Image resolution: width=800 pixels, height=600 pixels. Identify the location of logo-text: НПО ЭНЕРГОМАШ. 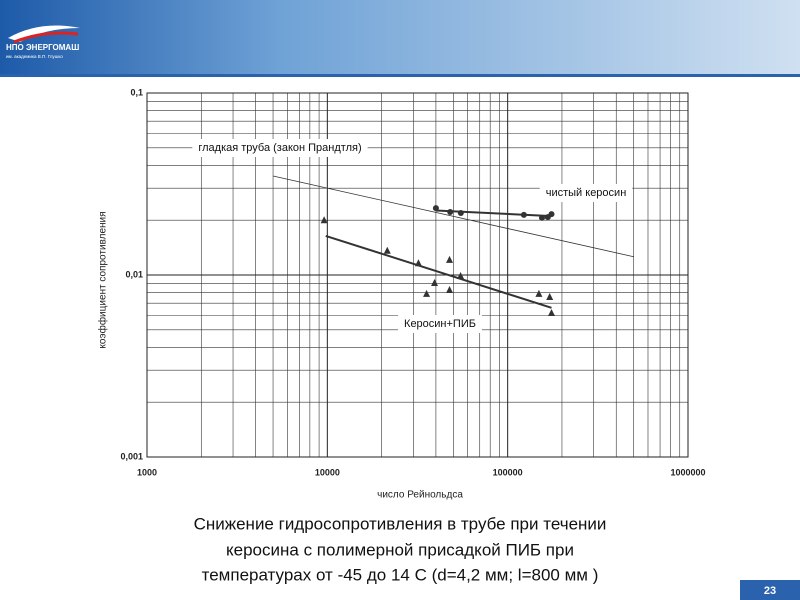
(42, 47).